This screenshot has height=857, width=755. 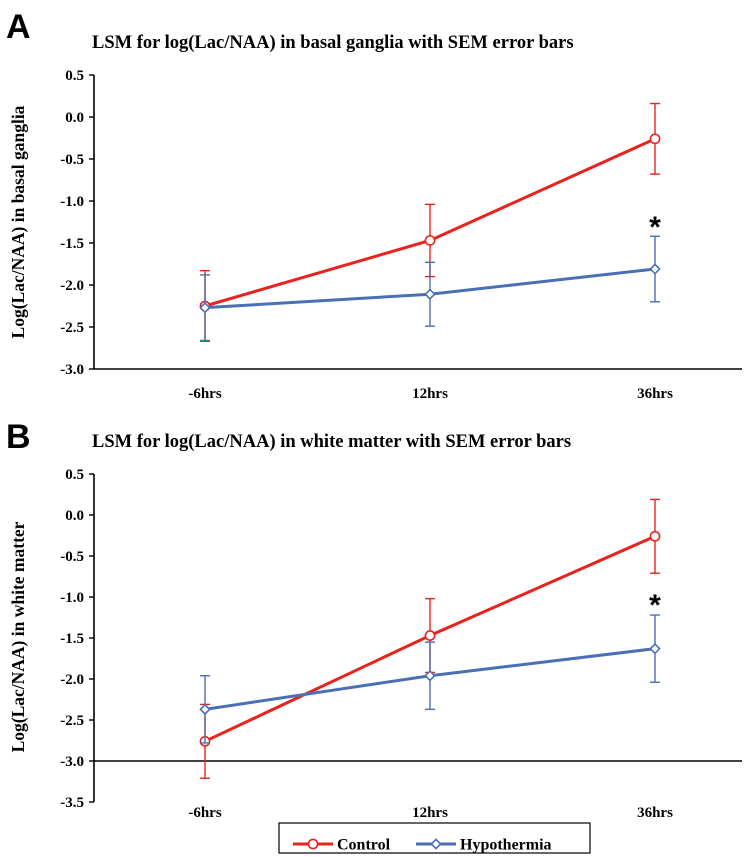 What do you see at coordinates (18, 636) in the screenshot?
I see `y-axis-label-b: Log(Lac/NAA) in white matter` at bounding box center [18, 636].